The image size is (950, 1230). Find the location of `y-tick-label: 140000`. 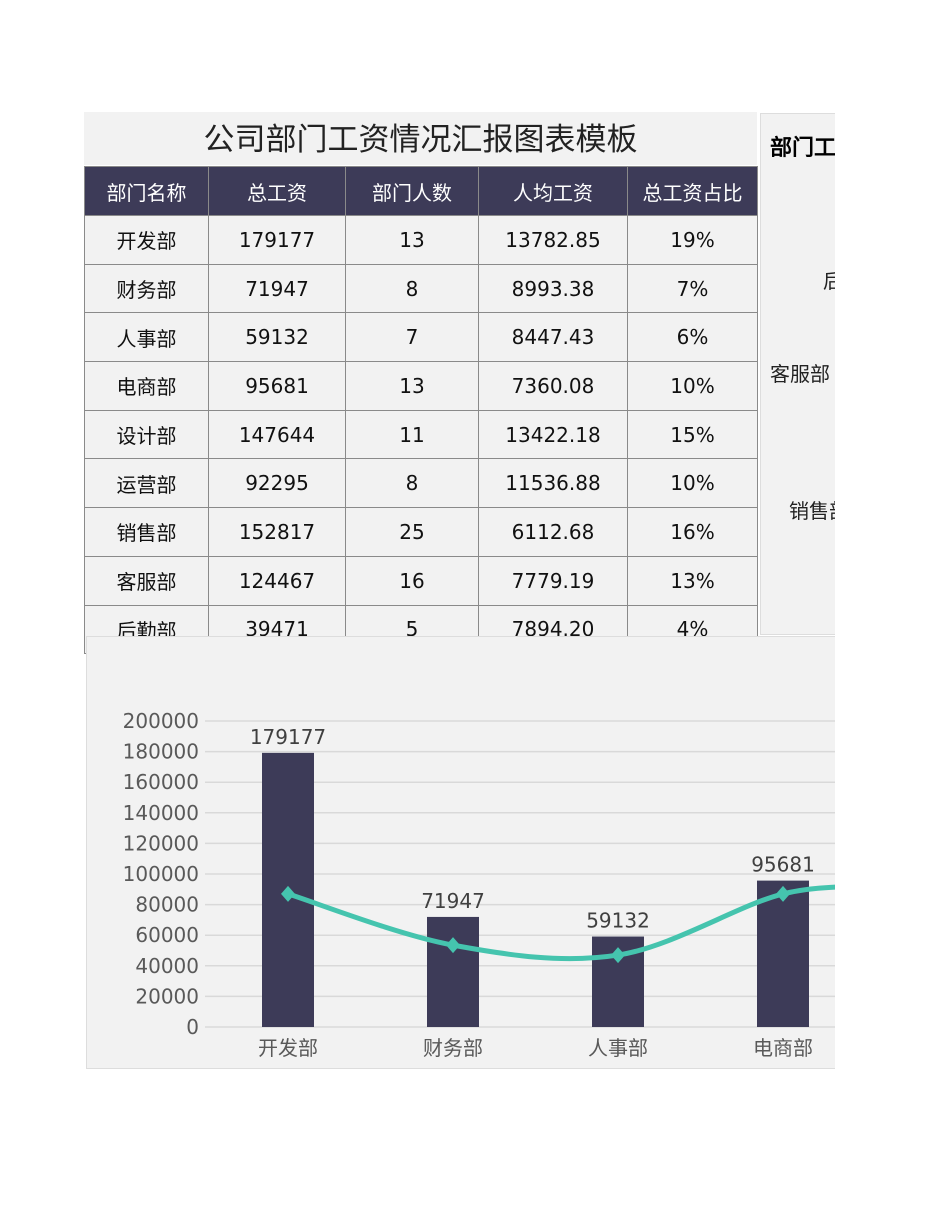

y-tick-label: 140000 is located at coordinates (161, 813).